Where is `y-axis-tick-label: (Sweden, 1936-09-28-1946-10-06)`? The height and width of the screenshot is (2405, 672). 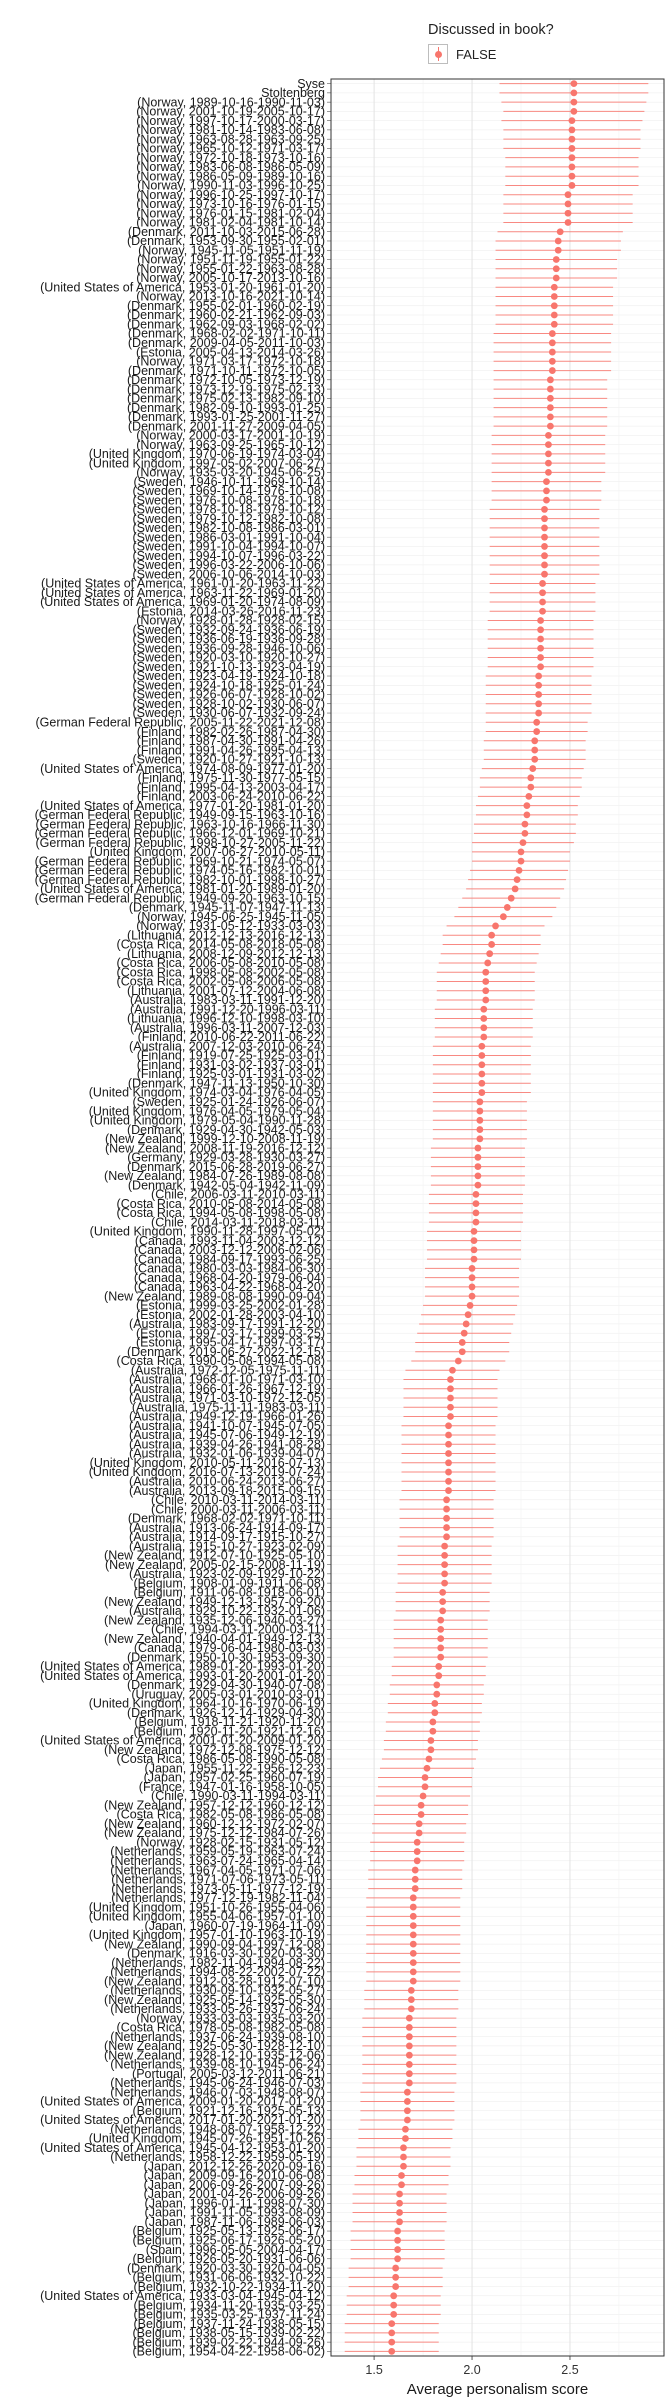 y-axis-tick-label: (Sweden, 1936-09-28-1946-10-06) is located at coordinates (229, 648).